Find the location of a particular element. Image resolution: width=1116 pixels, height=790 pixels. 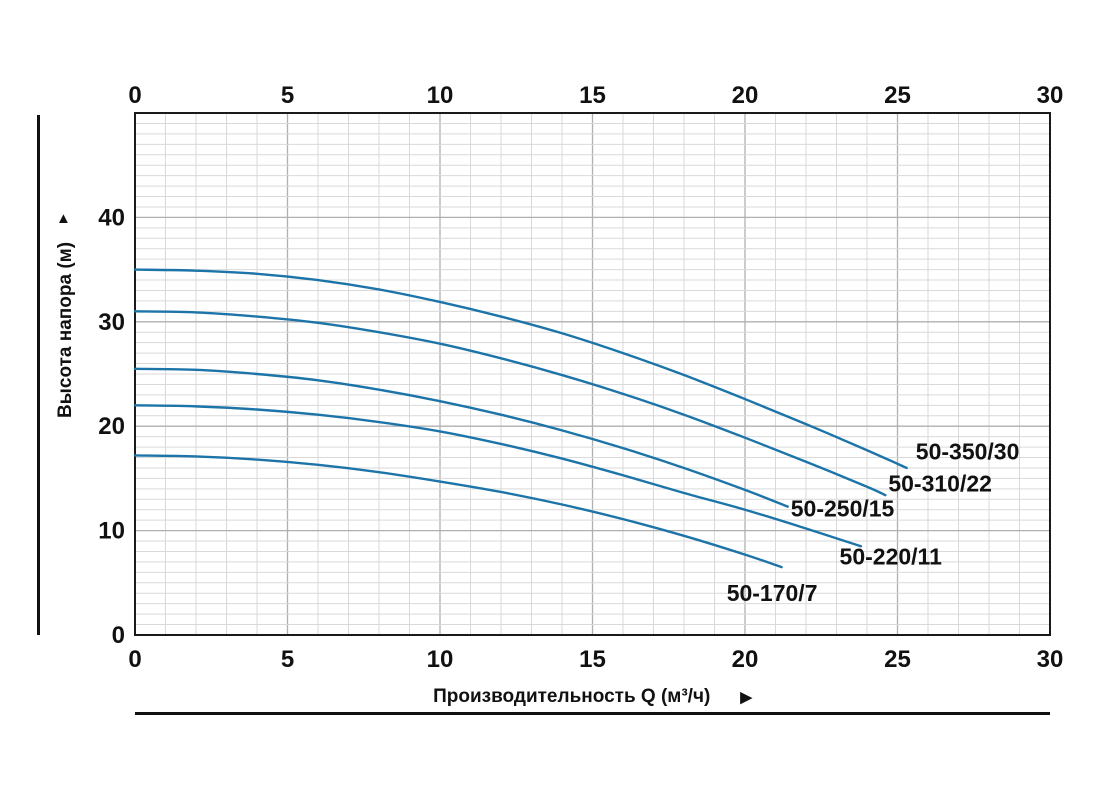

y-tick: 0 is located at coordinates (118, 635).